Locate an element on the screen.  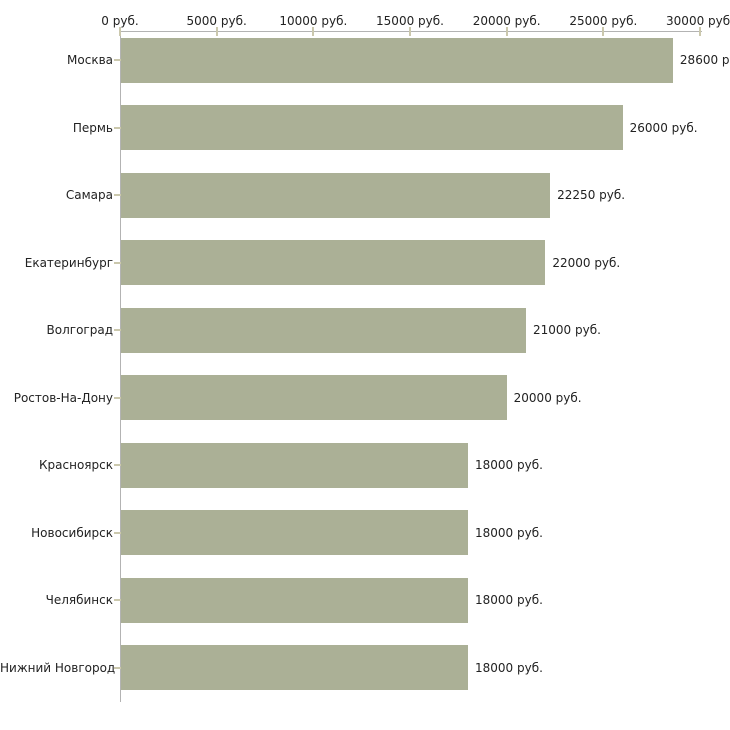
category-label: Новосибирск is located at coordinates (72, 532).